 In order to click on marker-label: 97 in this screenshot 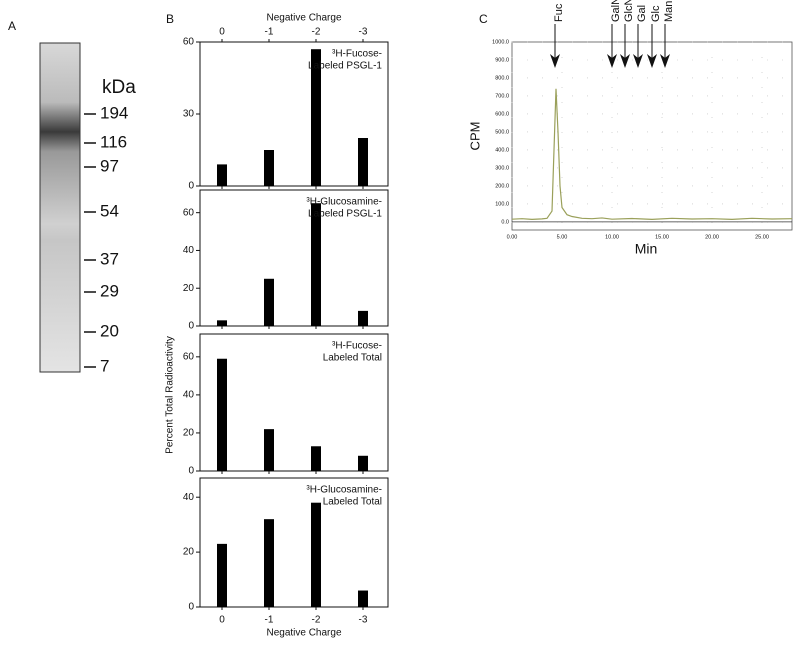, I will do `click(109, 165)`.